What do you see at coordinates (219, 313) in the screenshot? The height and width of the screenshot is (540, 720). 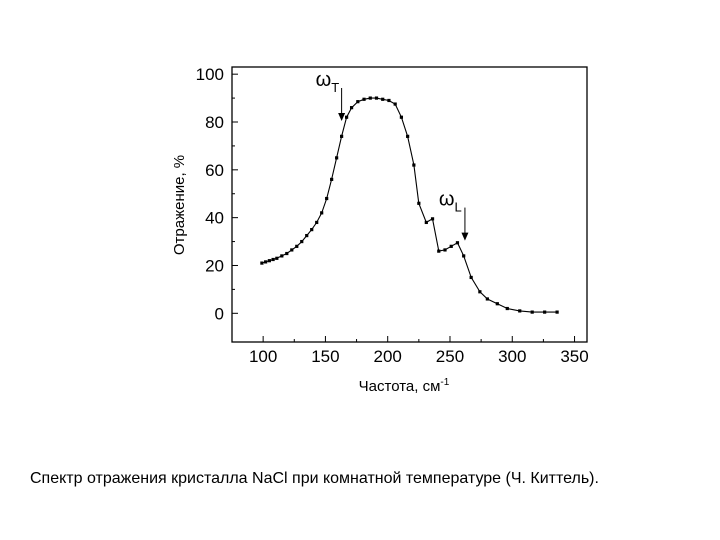 I see `y-tick-label: 0` at bounding box center [219, 313].